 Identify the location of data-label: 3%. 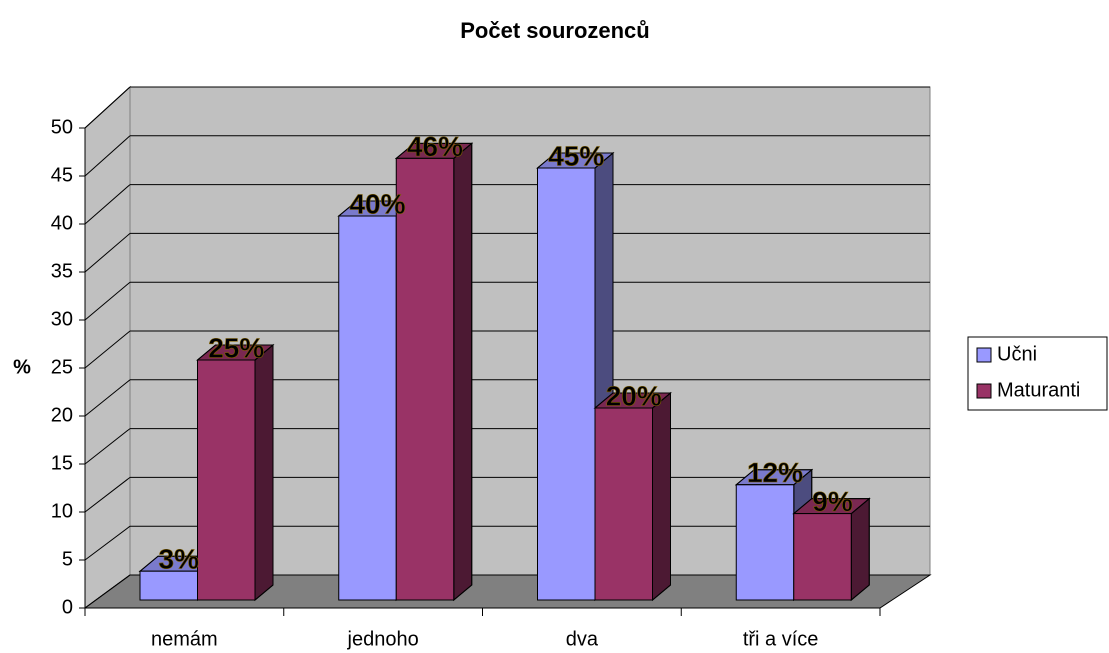
(179, 559).